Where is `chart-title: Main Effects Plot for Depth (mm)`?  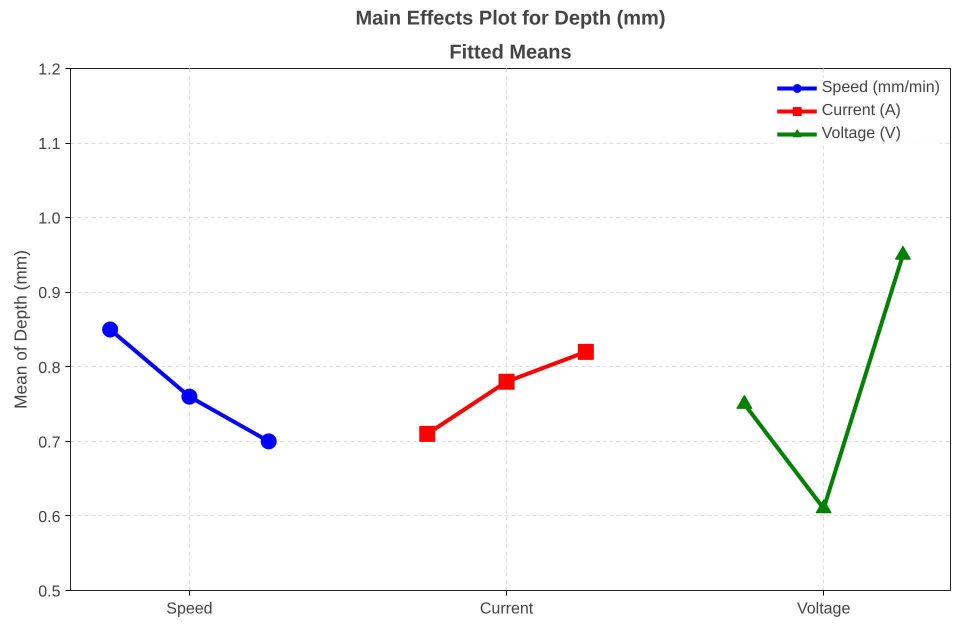
chart-title: Main Effects Plot for Depth (mm) is located at coordinates (510, 19).